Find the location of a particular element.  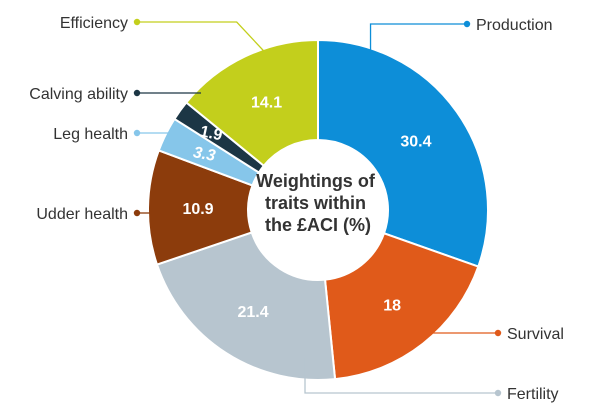

slice-survival is located at coordinates (401, 306).